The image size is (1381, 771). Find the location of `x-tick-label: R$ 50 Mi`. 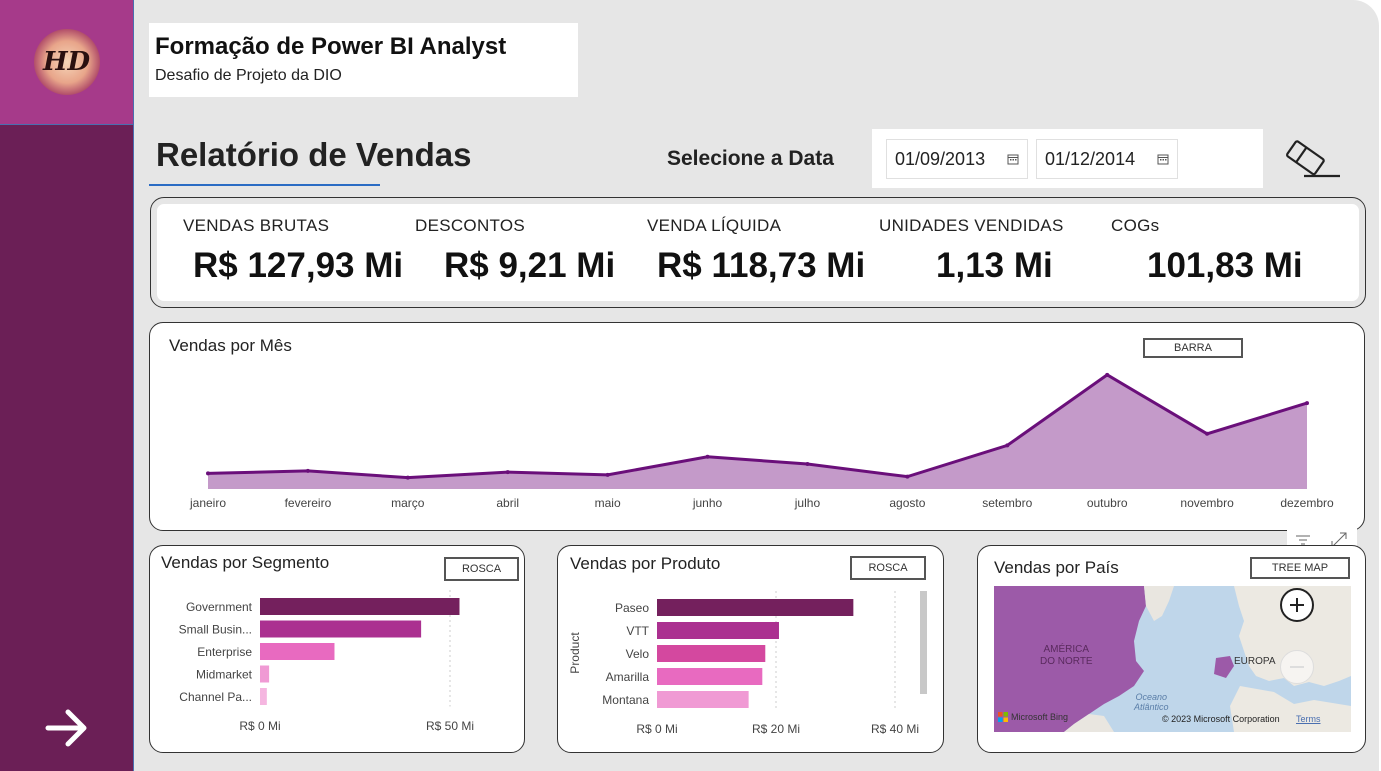

x-tick-label: R$ 50 Mi is located at coordinates (450, 726).